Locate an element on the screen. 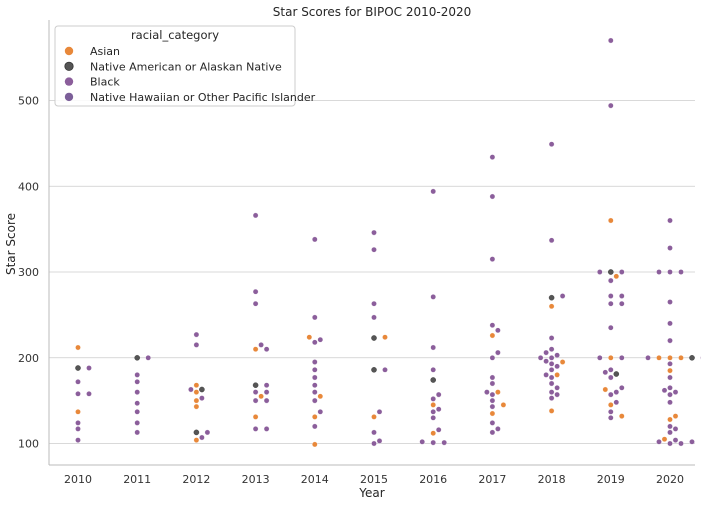 This screenshot has height=506, width=701. chart-title: Star Scores for BIPOC 2010-2020 is located at coordinates (372, 12).